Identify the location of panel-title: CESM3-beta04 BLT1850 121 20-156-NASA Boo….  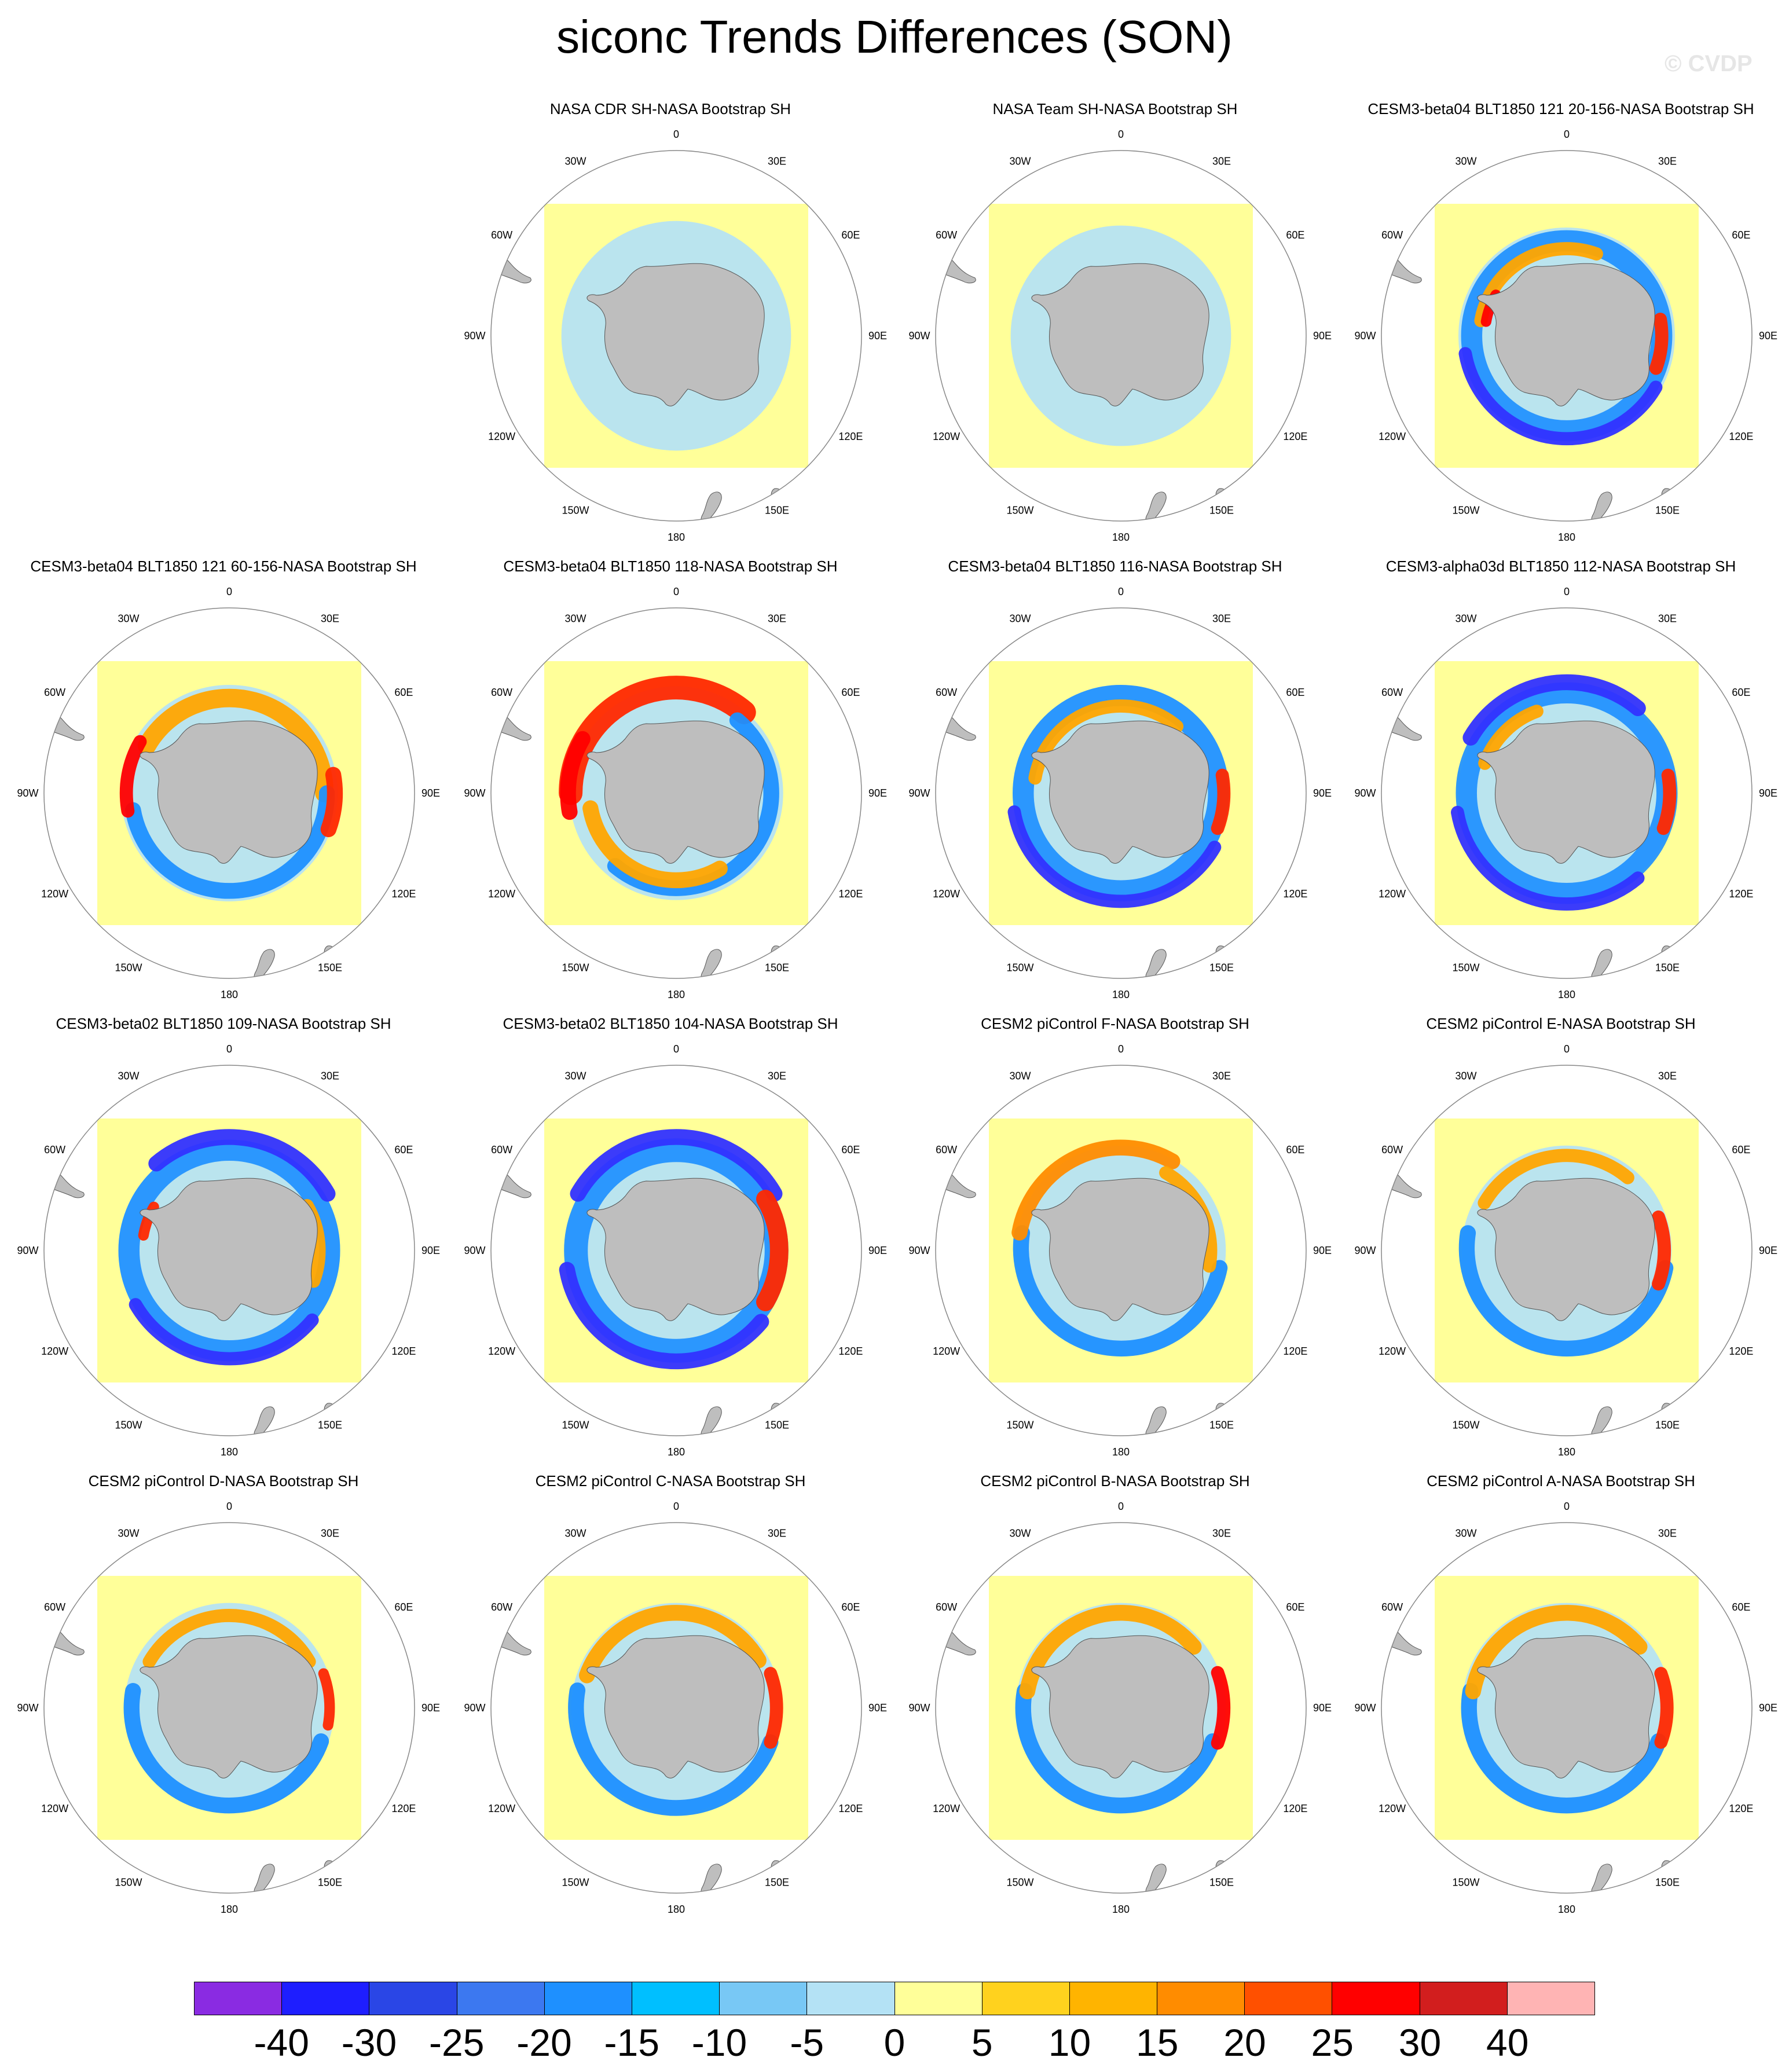
(1561, 109).